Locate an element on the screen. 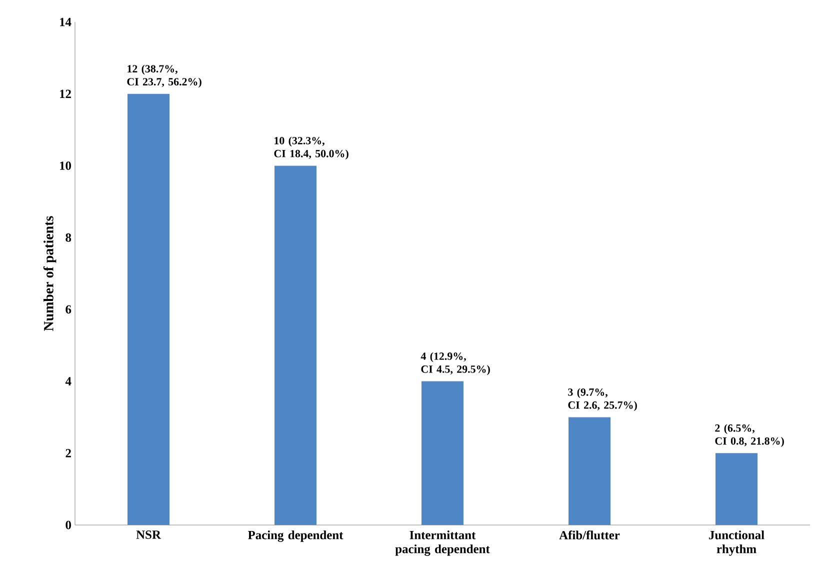 The width and height of the screenshot is (828, 582). data-label: 3 (9.7%, CI 2.6, 25.7%) is located at coordinates (602, 400).